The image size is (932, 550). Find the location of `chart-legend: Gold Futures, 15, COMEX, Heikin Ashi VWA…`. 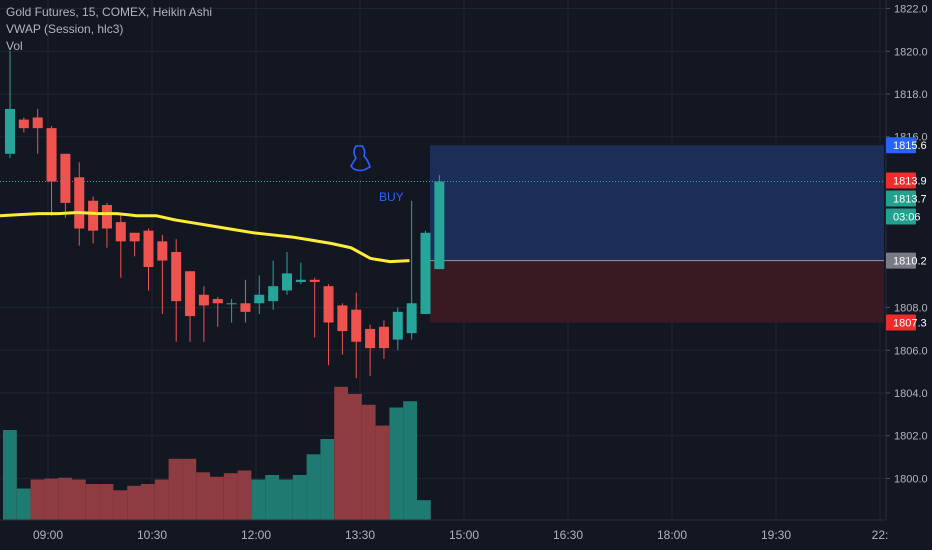

chart-legend: Gold Futures, 15, COMEX, Heikin Ashi VWA… is located at coordinates (109, 29).